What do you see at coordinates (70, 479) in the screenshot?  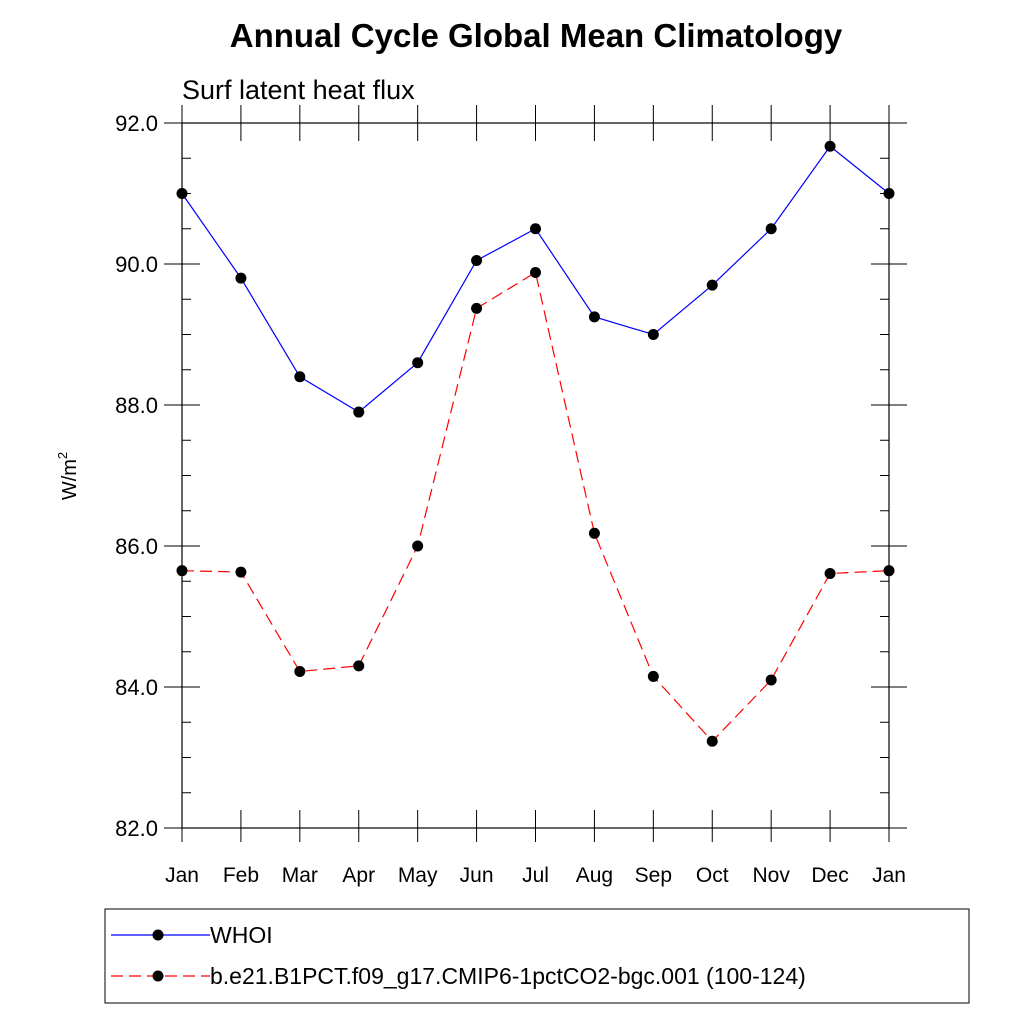 I see `y-axis-label-text: W/m` at bounding box center [70, 479].